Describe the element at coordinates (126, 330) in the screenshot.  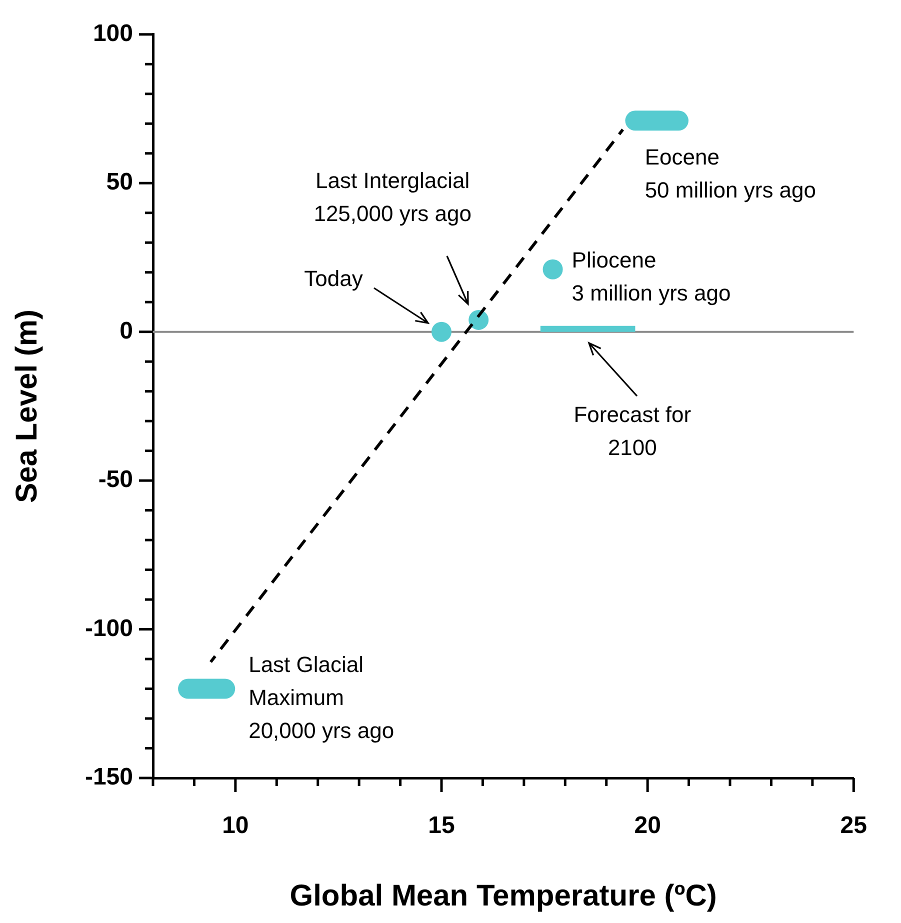
I see `y-tick-label: 0` at that location.